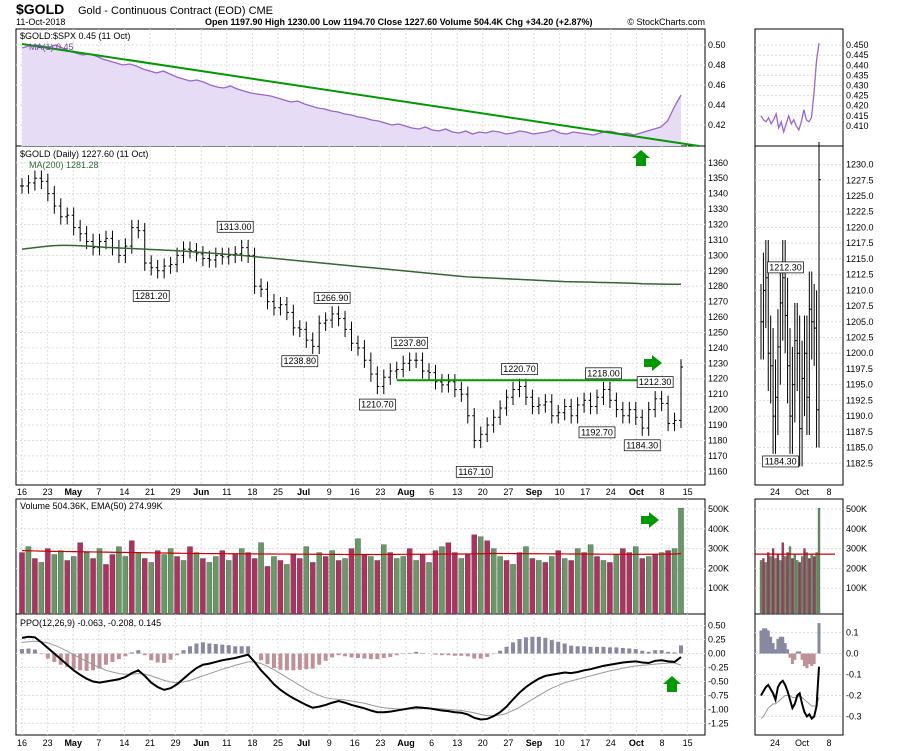 The width and height of the screenshot is (900, 751). Describe the element at coordinates (854, 675) in the screenshot. I see `y-tick-label: -0.1` at that location.